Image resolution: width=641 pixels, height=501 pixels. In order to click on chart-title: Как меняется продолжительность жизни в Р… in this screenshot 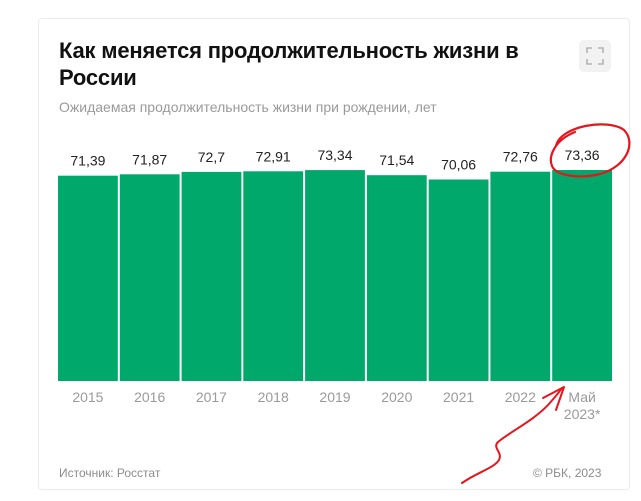, I will do `click(289, 64)`.